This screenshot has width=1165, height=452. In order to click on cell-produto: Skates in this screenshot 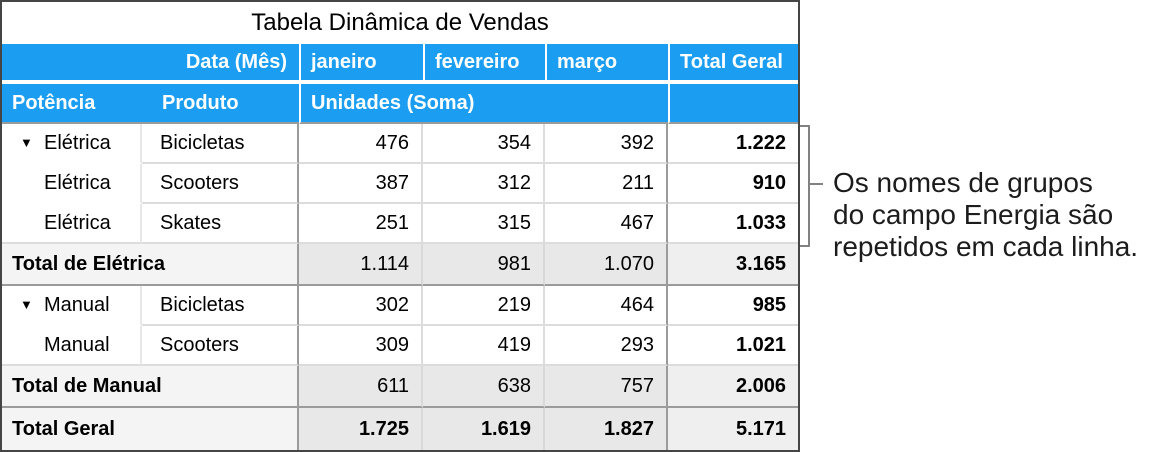, I will do `click(220, 224)`.